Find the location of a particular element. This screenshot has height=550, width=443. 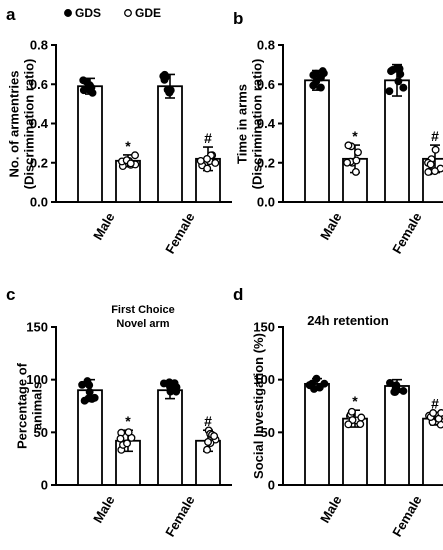

panel-title: Novel arm is located at coordinates (142, 324).